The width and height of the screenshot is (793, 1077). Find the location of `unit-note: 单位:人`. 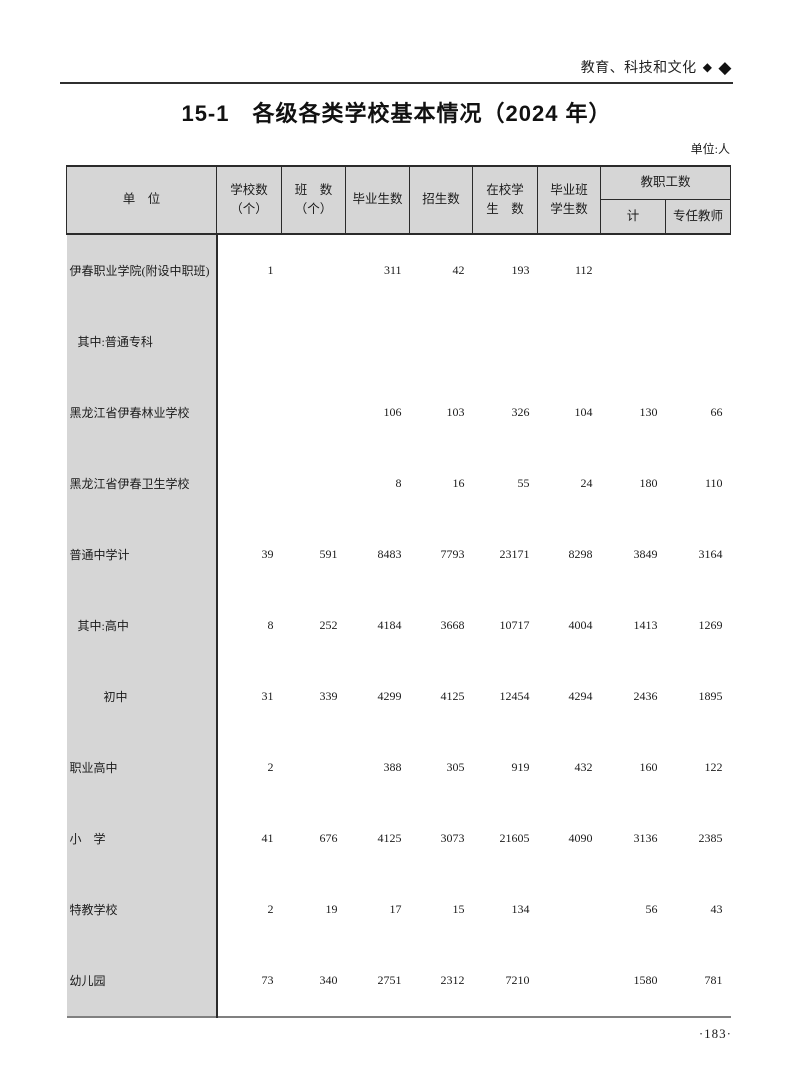

unit-note: 单位:人 is located at coordinates (710, 149).